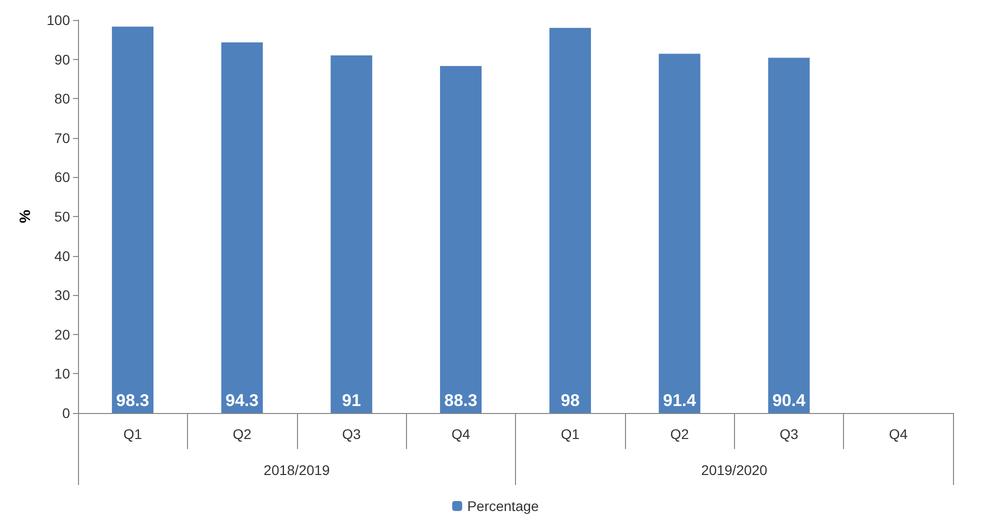 Image resolution: width=993 pixels, height=529 pixels. What do you see at coordinates (297, 470) in the screenshot?
I see `text: 2018/2019` at bounding box center [297, 470].